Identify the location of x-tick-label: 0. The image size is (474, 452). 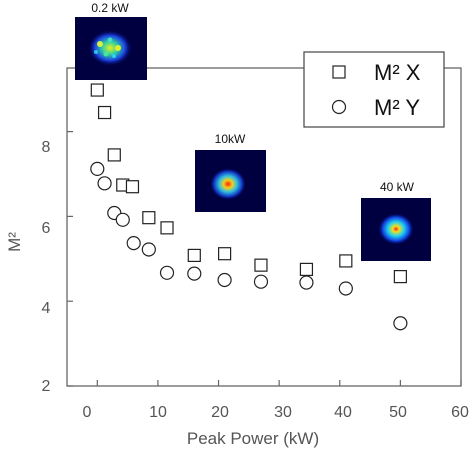
(87, 412).